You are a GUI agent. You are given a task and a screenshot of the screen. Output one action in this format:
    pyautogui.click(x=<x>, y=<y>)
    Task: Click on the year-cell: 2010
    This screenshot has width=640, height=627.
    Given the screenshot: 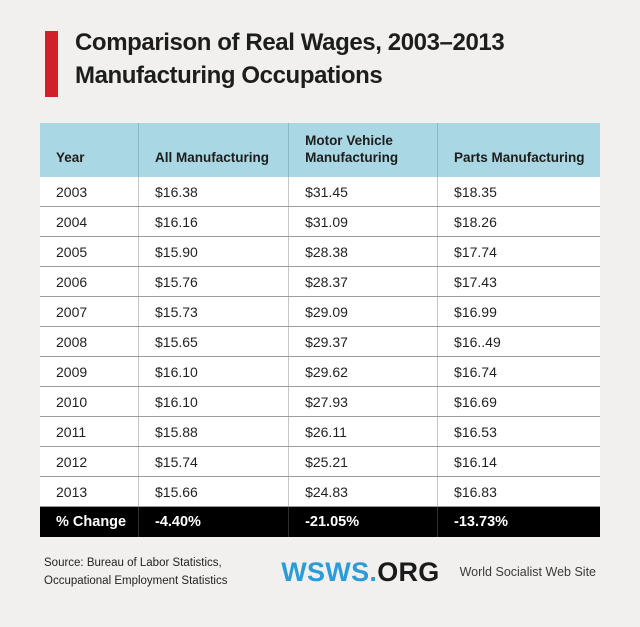 What is the action you would take?
    pyautogui.click(x=72, y=401)
    